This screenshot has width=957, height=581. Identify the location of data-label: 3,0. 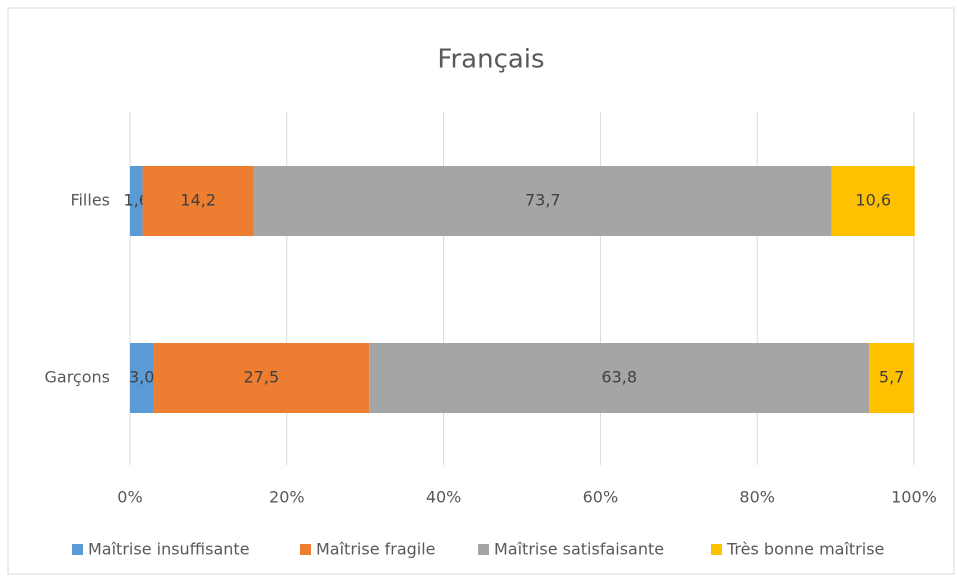
(141, 377).